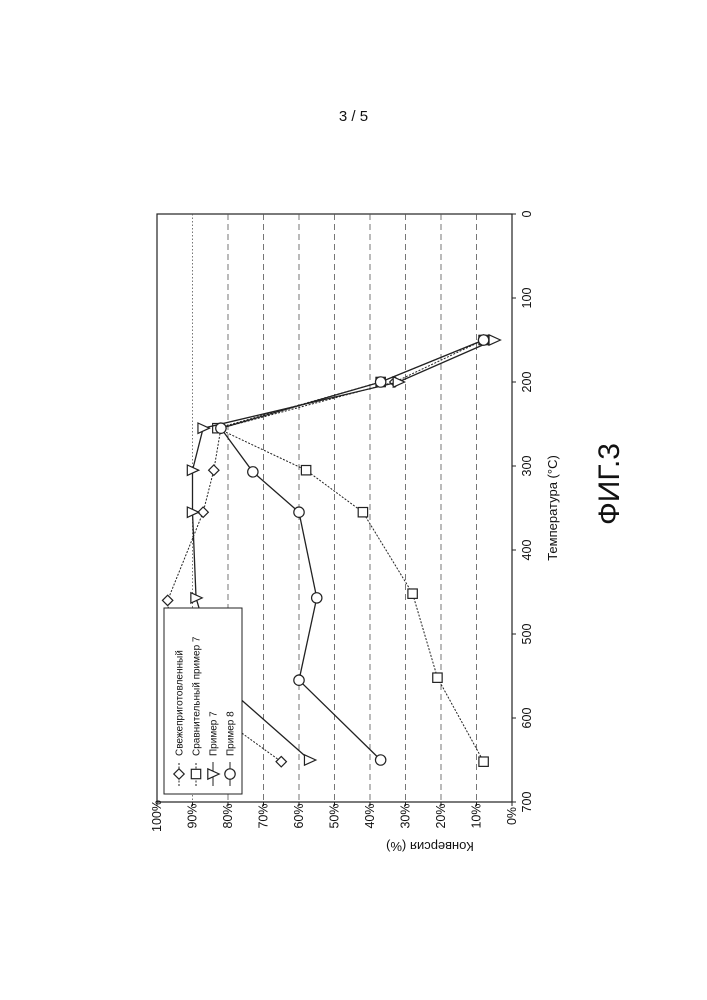  I want to click on x-tick-label: 300, so click(527, 466).